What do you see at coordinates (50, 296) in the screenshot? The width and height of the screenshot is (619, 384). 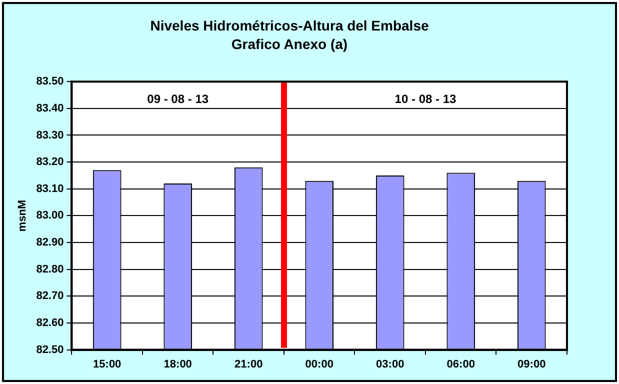 I see `y-tick-label: 82.70` at bounding box center [50, 296].